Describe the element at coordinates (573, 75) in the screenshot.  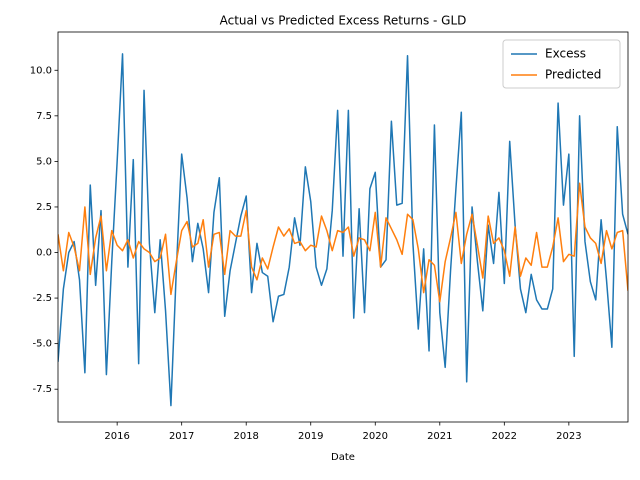
I see `legend-label: Predicted` at that location.